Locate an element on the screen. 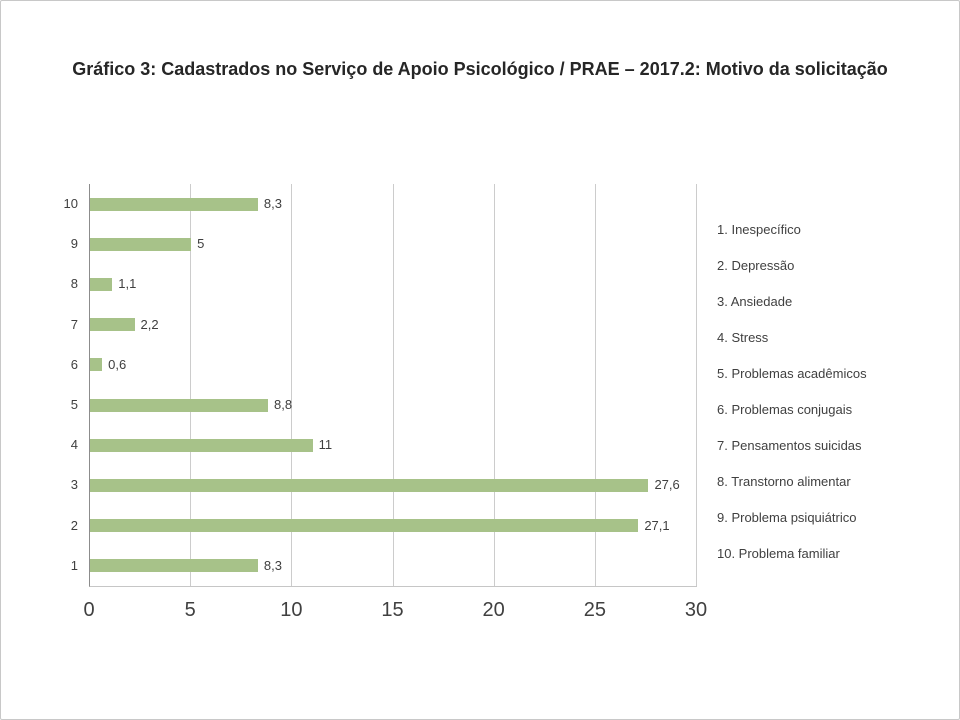 This screenshot has width=960, height=720. value-label: 1,1 is located at coordinates (127, 284).